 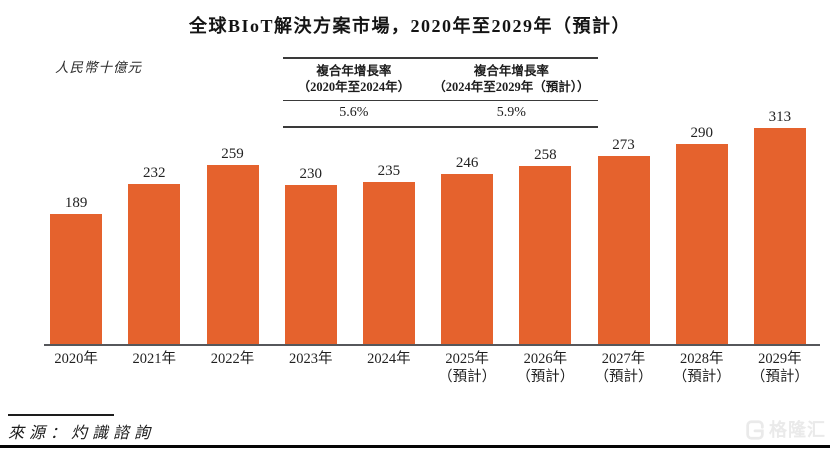 I want to click on bar-column: 258, so click(x=545, y=246).